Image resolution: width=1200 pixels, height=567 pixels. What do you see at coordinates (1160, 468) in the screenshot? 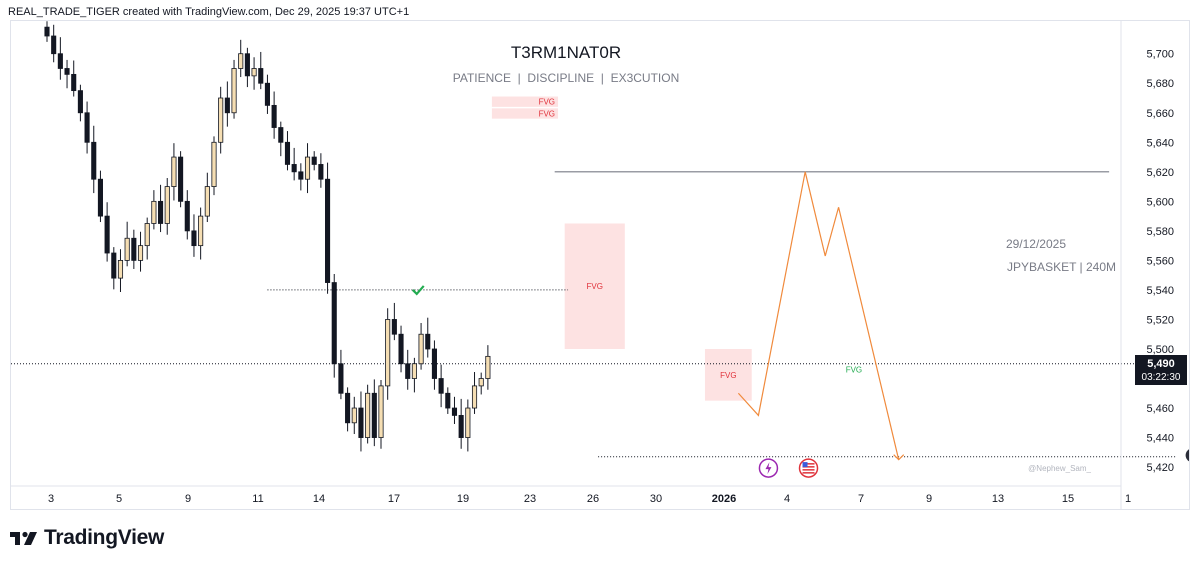
I see `y-tick-label: 5,420` at bounding box center [1160, 468].